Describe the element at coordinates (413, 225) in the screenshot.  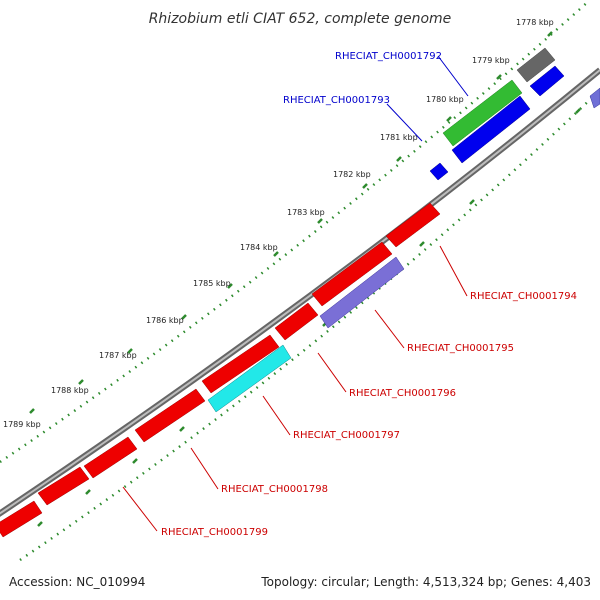
I see `gene-red-a` at that location.